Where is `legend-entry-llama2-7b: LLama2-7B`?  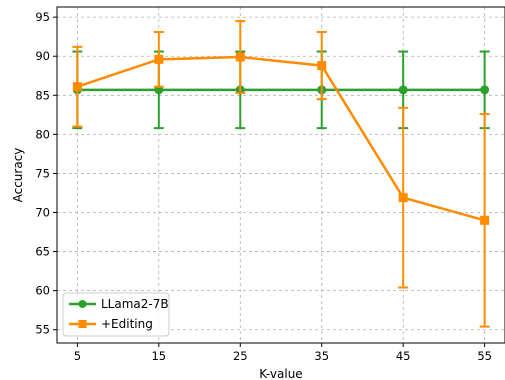
legend-entry-llama2-7b: LLama2-7B is located at coordinates (119, 304).